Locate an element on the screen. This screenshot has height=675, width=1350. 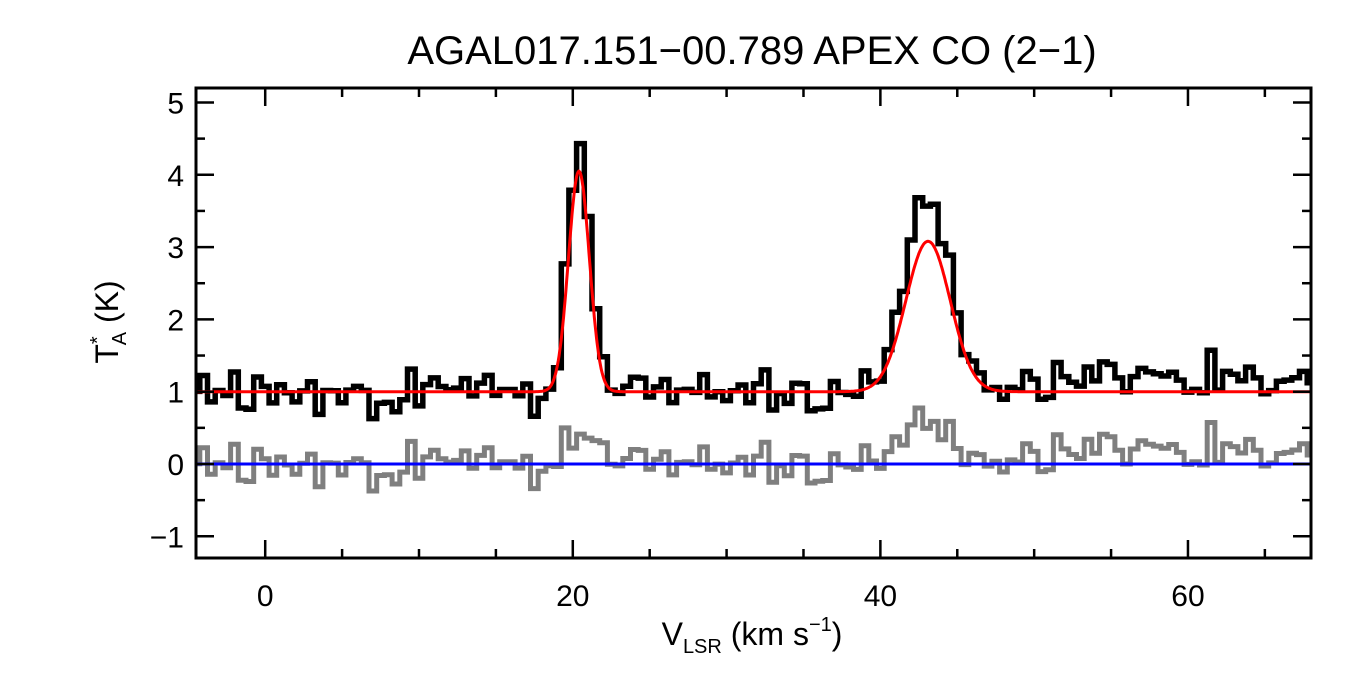
y-tick-label: 2 is located at coordinates (175, 320).